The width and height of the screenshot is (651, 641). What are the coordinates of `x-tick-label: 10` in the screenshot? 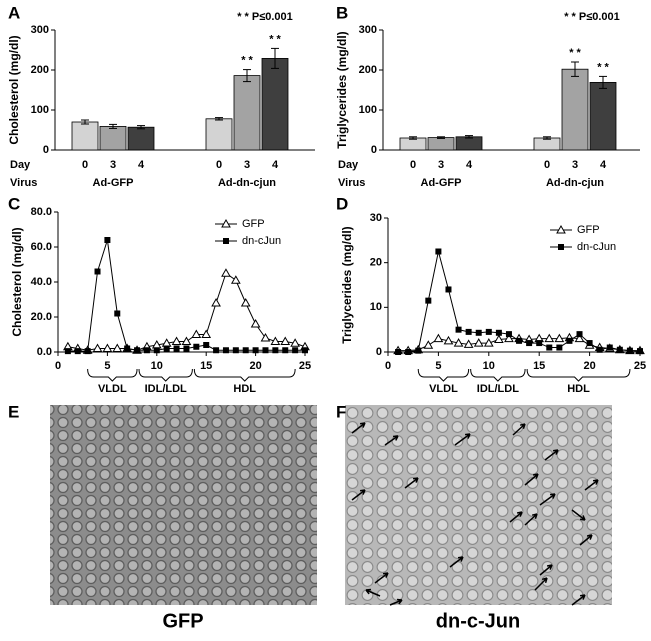 It's located at (157, 366).